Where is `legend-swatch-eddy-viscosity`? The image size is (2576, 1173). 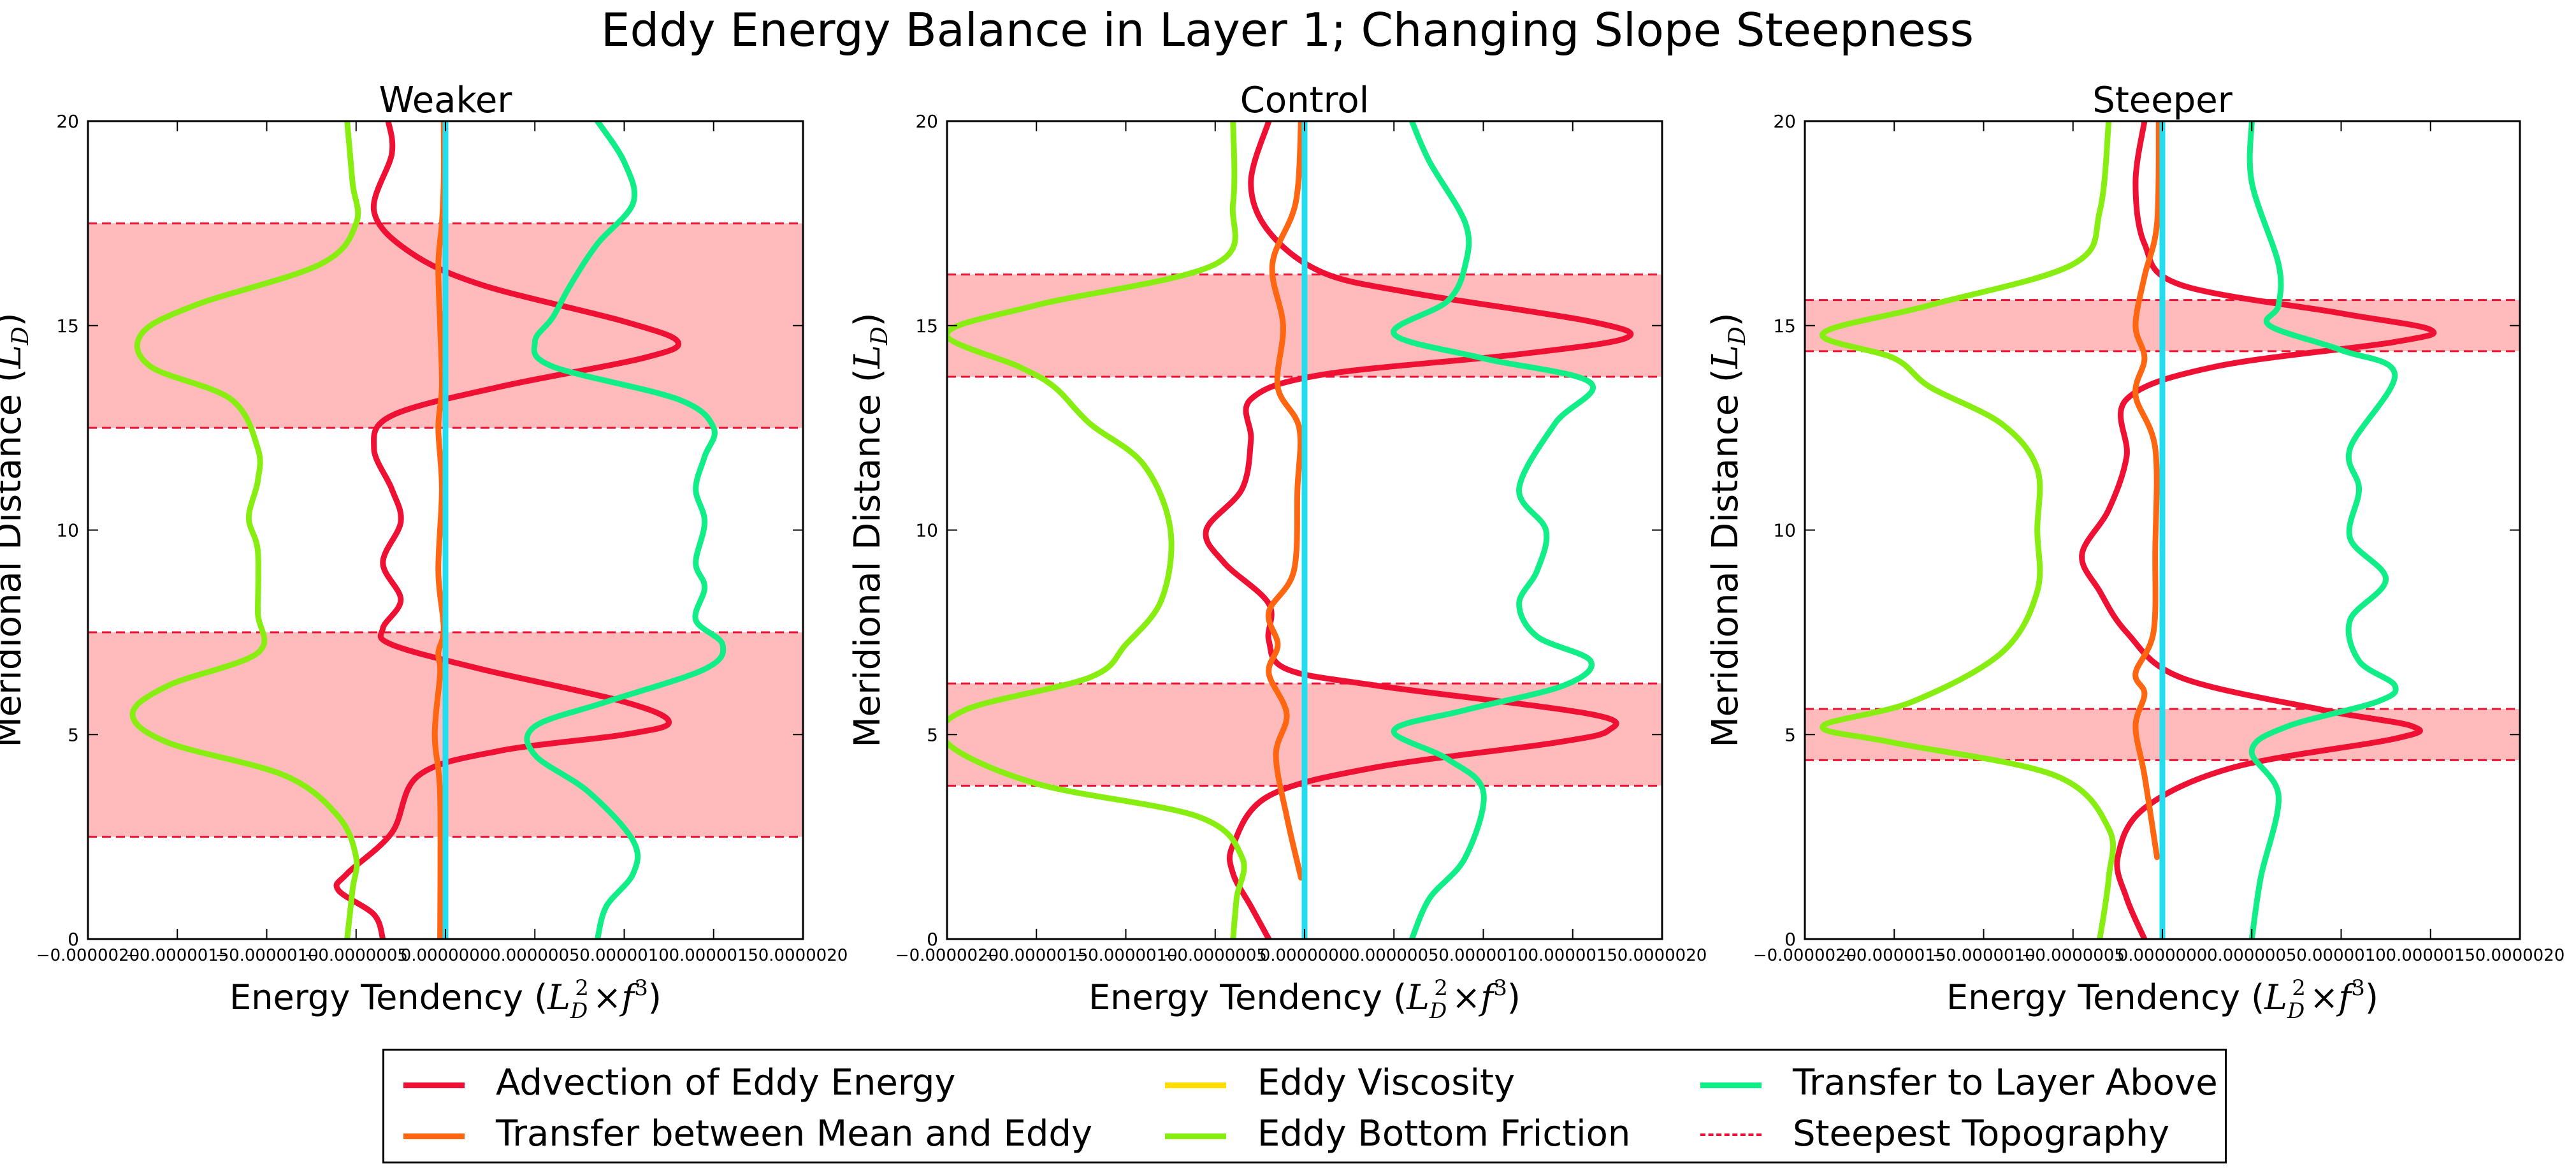
legend-swatch-eddy-viscosity is located at coordinates (1195, 1085).